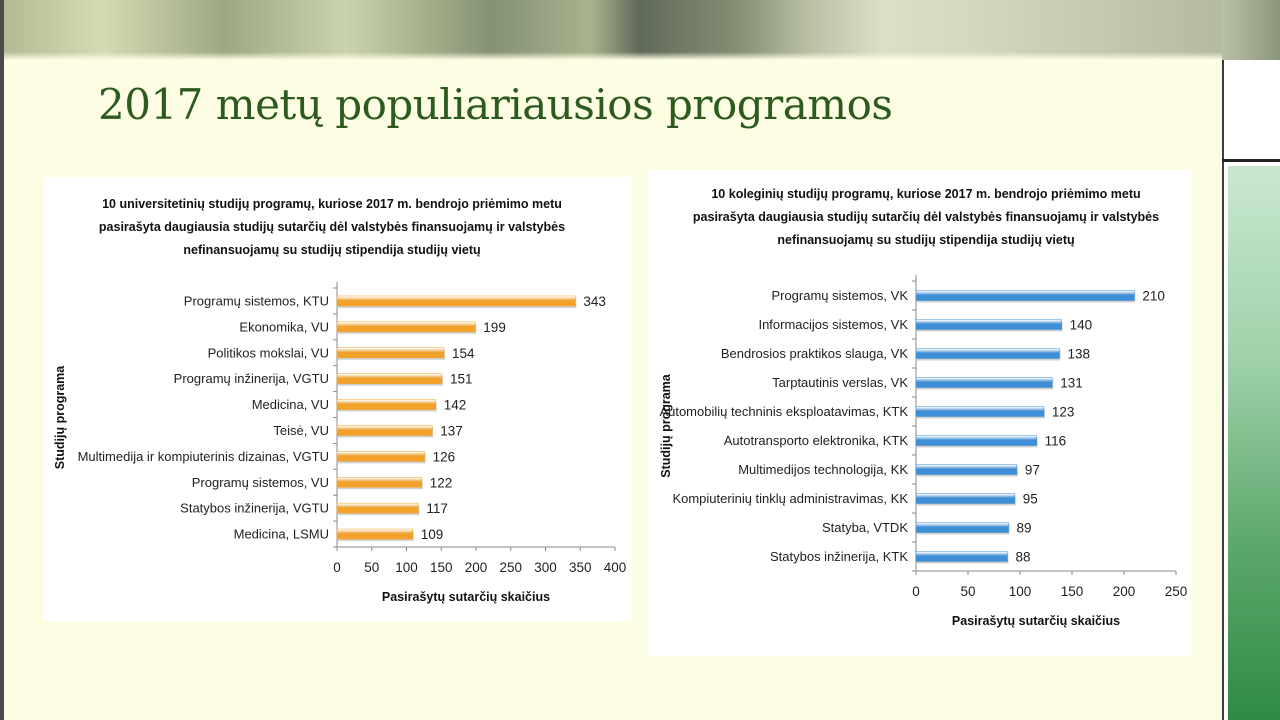 Image resolution: width=1280 pixels, height=720 pixels. Describe the element at coordinates (615, 30) in the screenshot. I see `header-banner-photo` at that location.